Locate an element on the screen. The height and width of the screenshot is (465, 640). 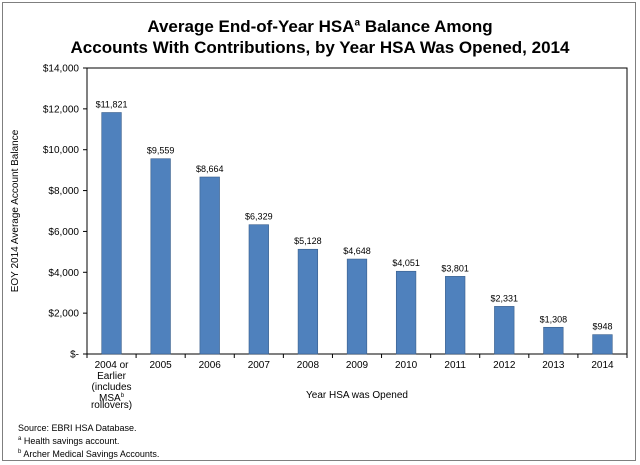
x-tick-label: 2009 is located at coordinates (357, 365).